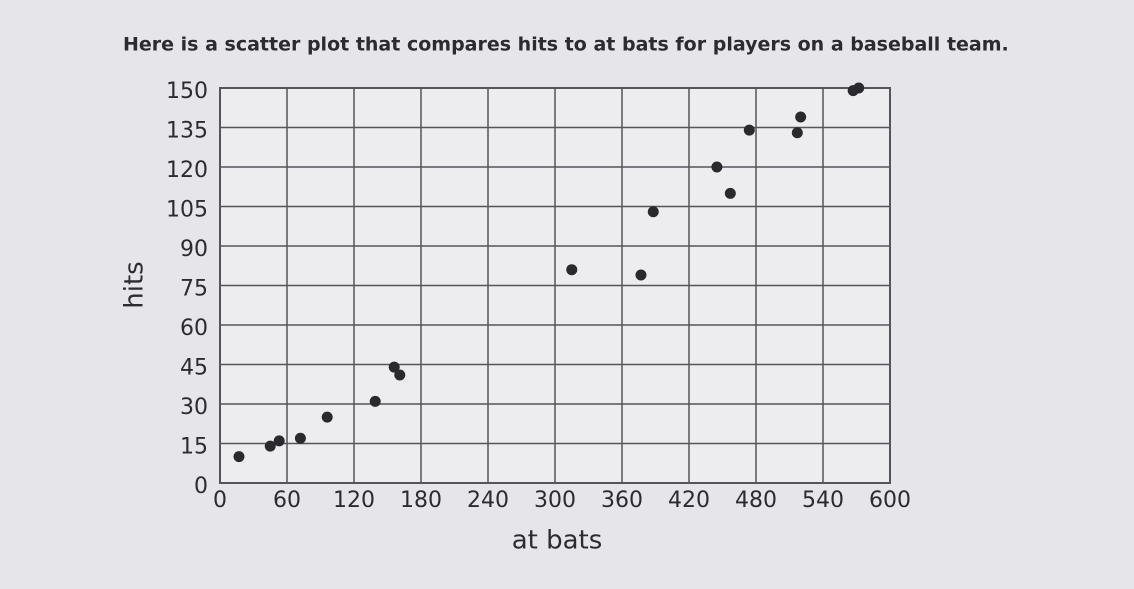 Image resolution: width=1134 pixels, height=589 pixels. Describe the element at coordinates (354, 500) in the screenshot. I see `x-tick-label: 120` at that location.